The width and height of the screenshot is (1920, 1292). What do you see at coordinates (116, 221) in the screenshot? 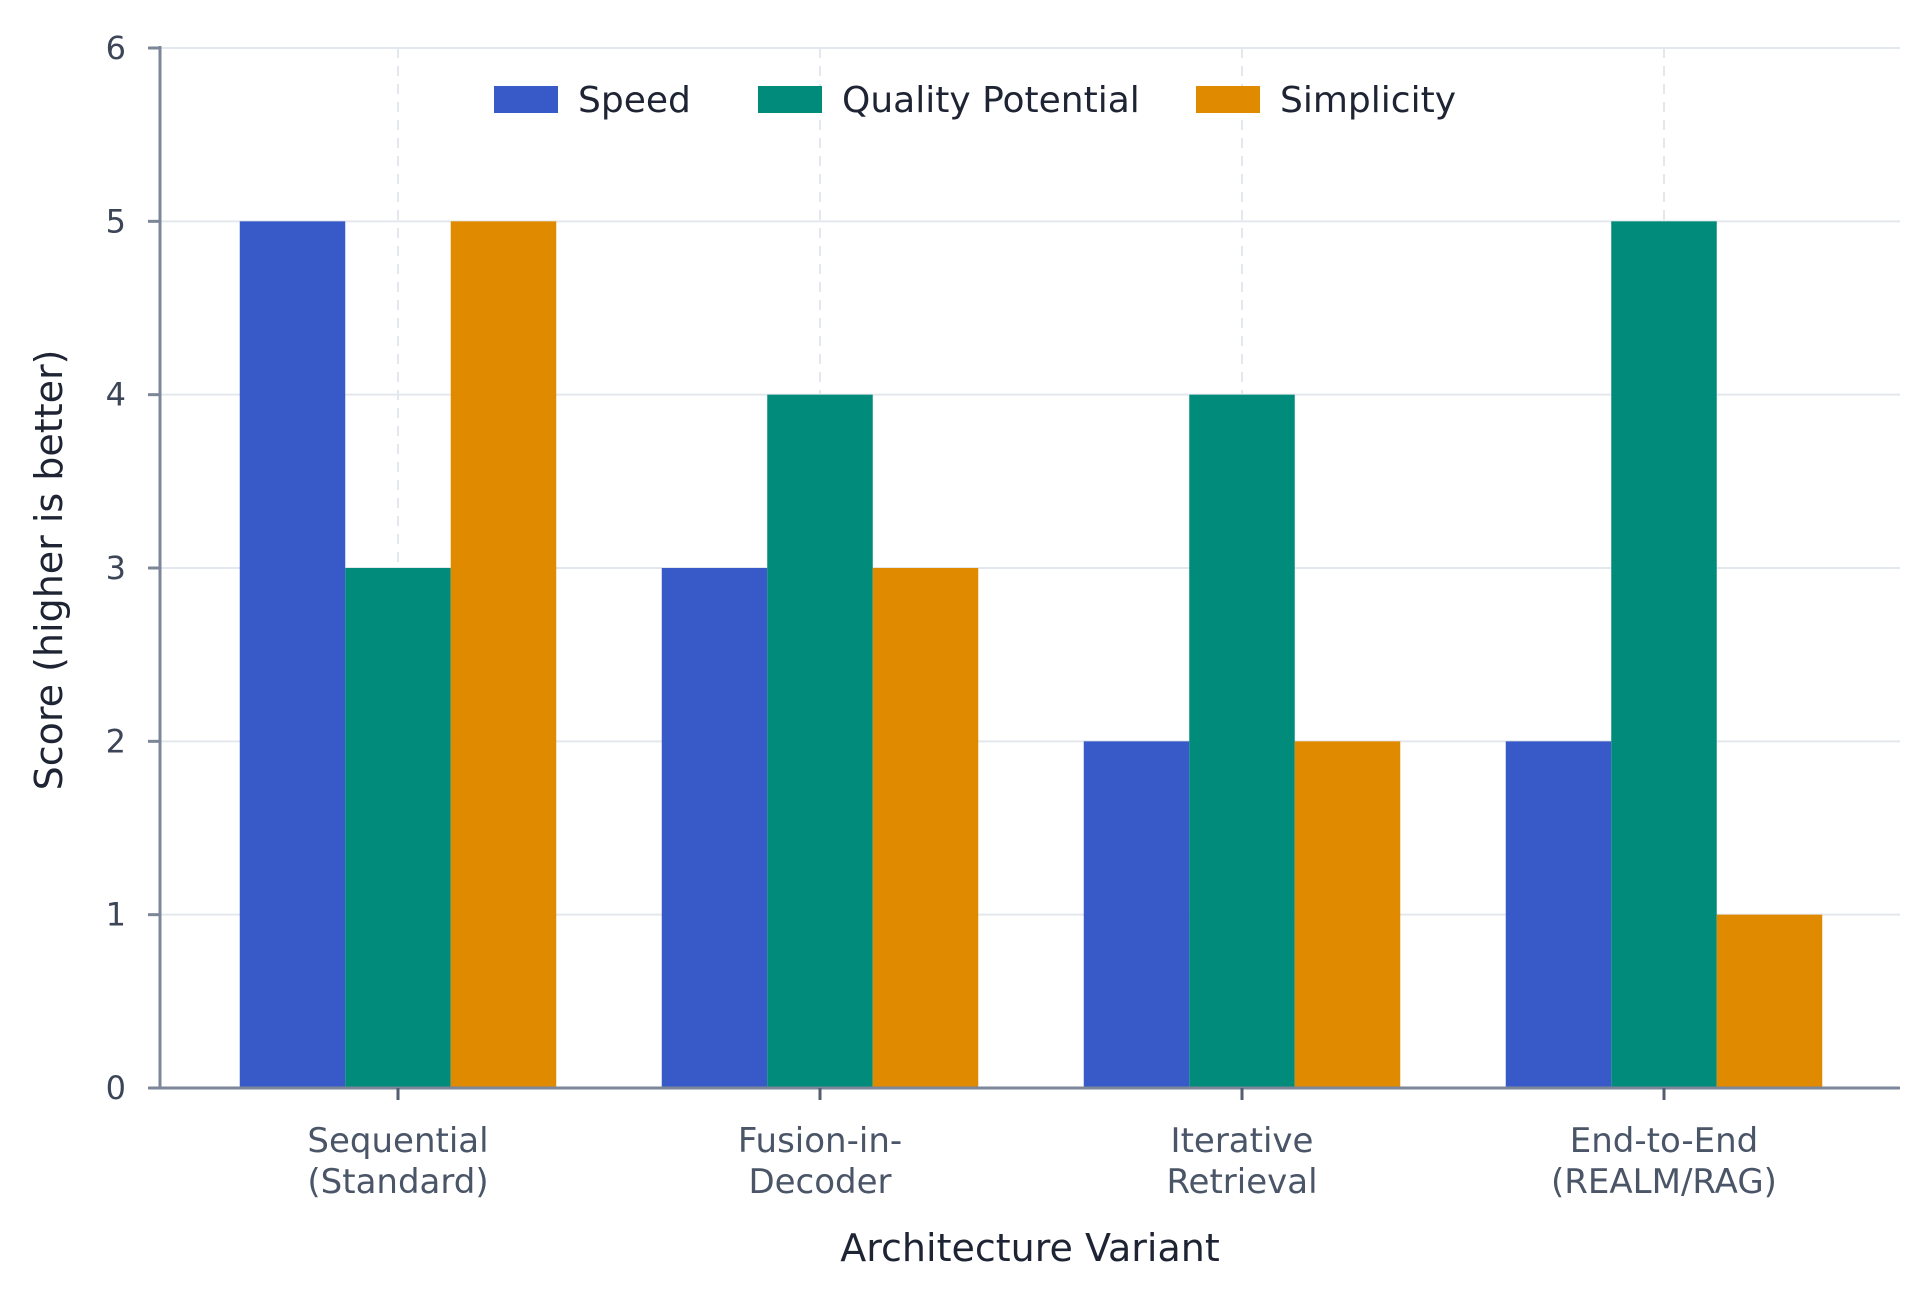
I see `y-tick-label: 5` at bounding box center [116, 221].